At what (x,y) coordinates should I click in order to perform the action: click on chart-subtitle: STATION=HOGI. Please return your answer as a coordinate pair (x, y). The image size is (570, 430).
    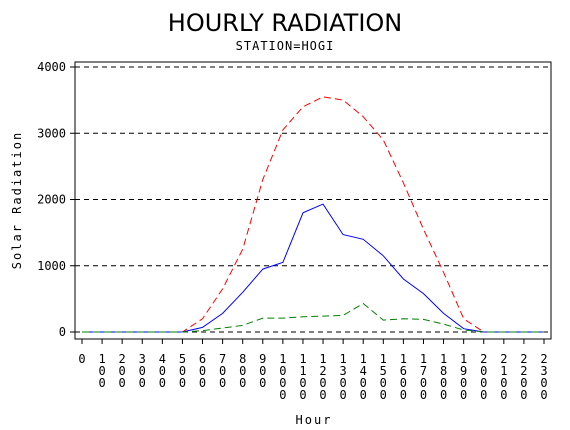
    Looking at the image, I should click on (285, 46).